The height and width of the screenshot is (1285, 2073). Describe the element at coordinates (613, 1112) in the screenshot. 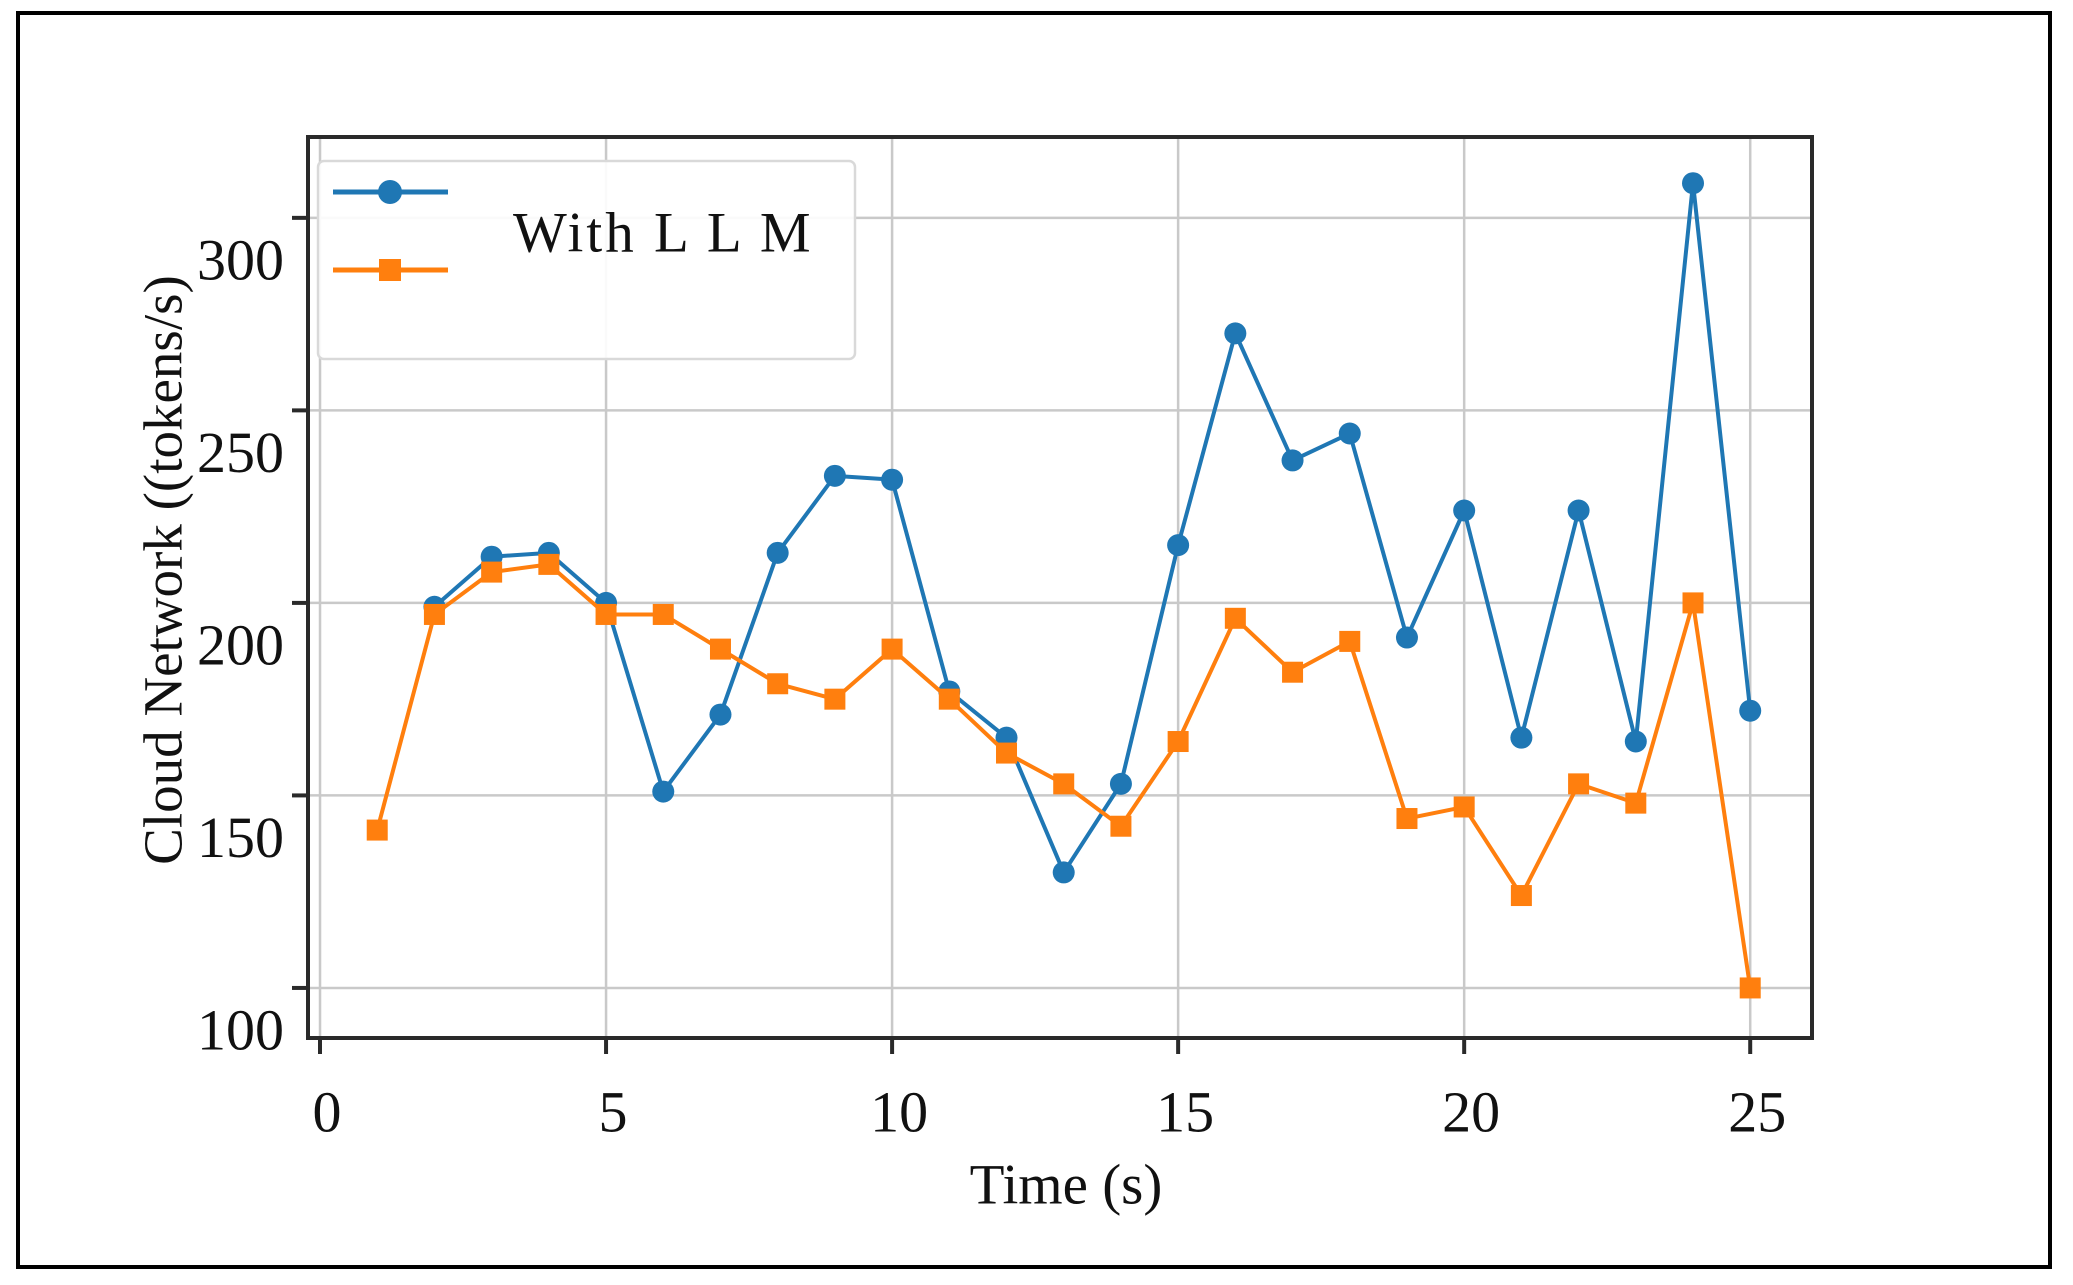

I see `x-tick-label: 5` at that location.